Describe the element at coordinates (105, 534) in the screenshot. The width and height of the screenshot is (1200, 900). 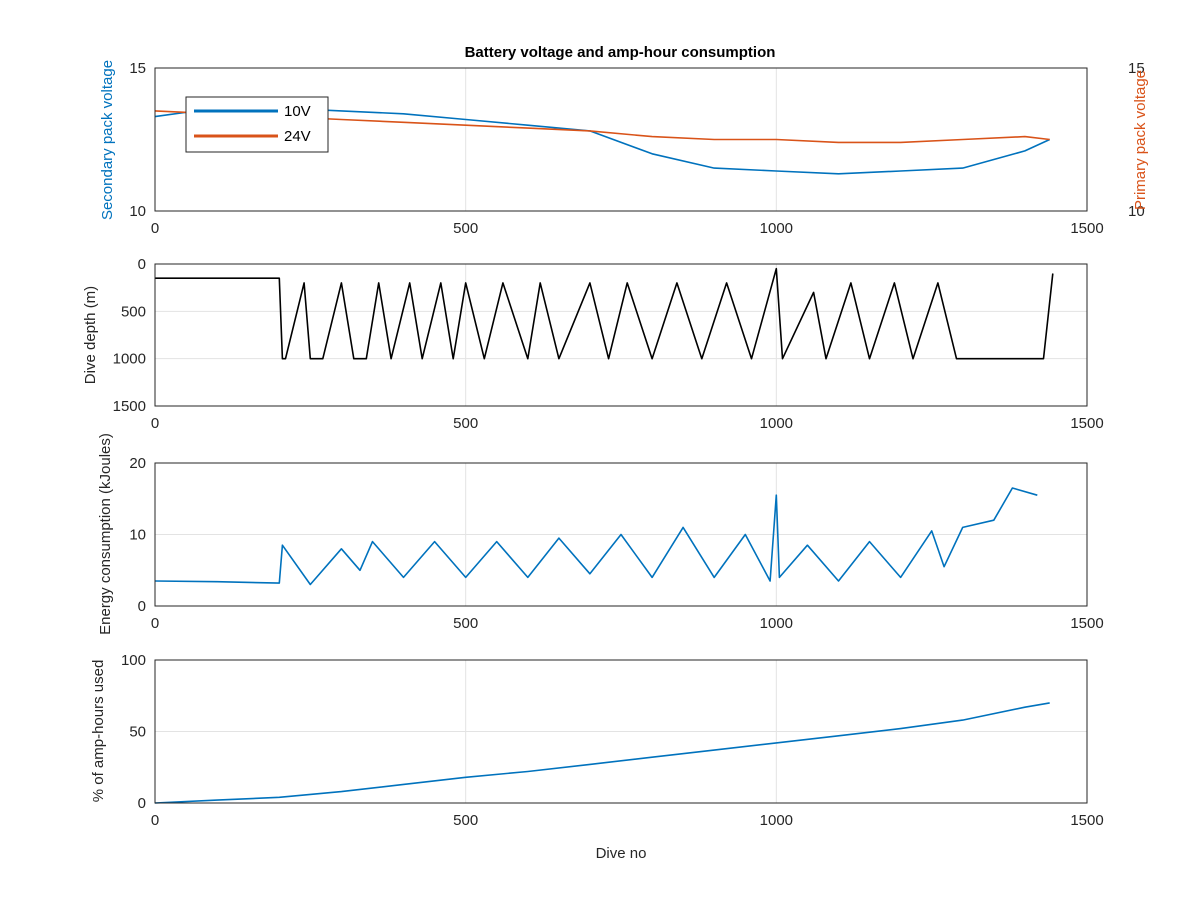
I see `panel-energy-ylabel: Energy consumption (kJoules)` at that location.